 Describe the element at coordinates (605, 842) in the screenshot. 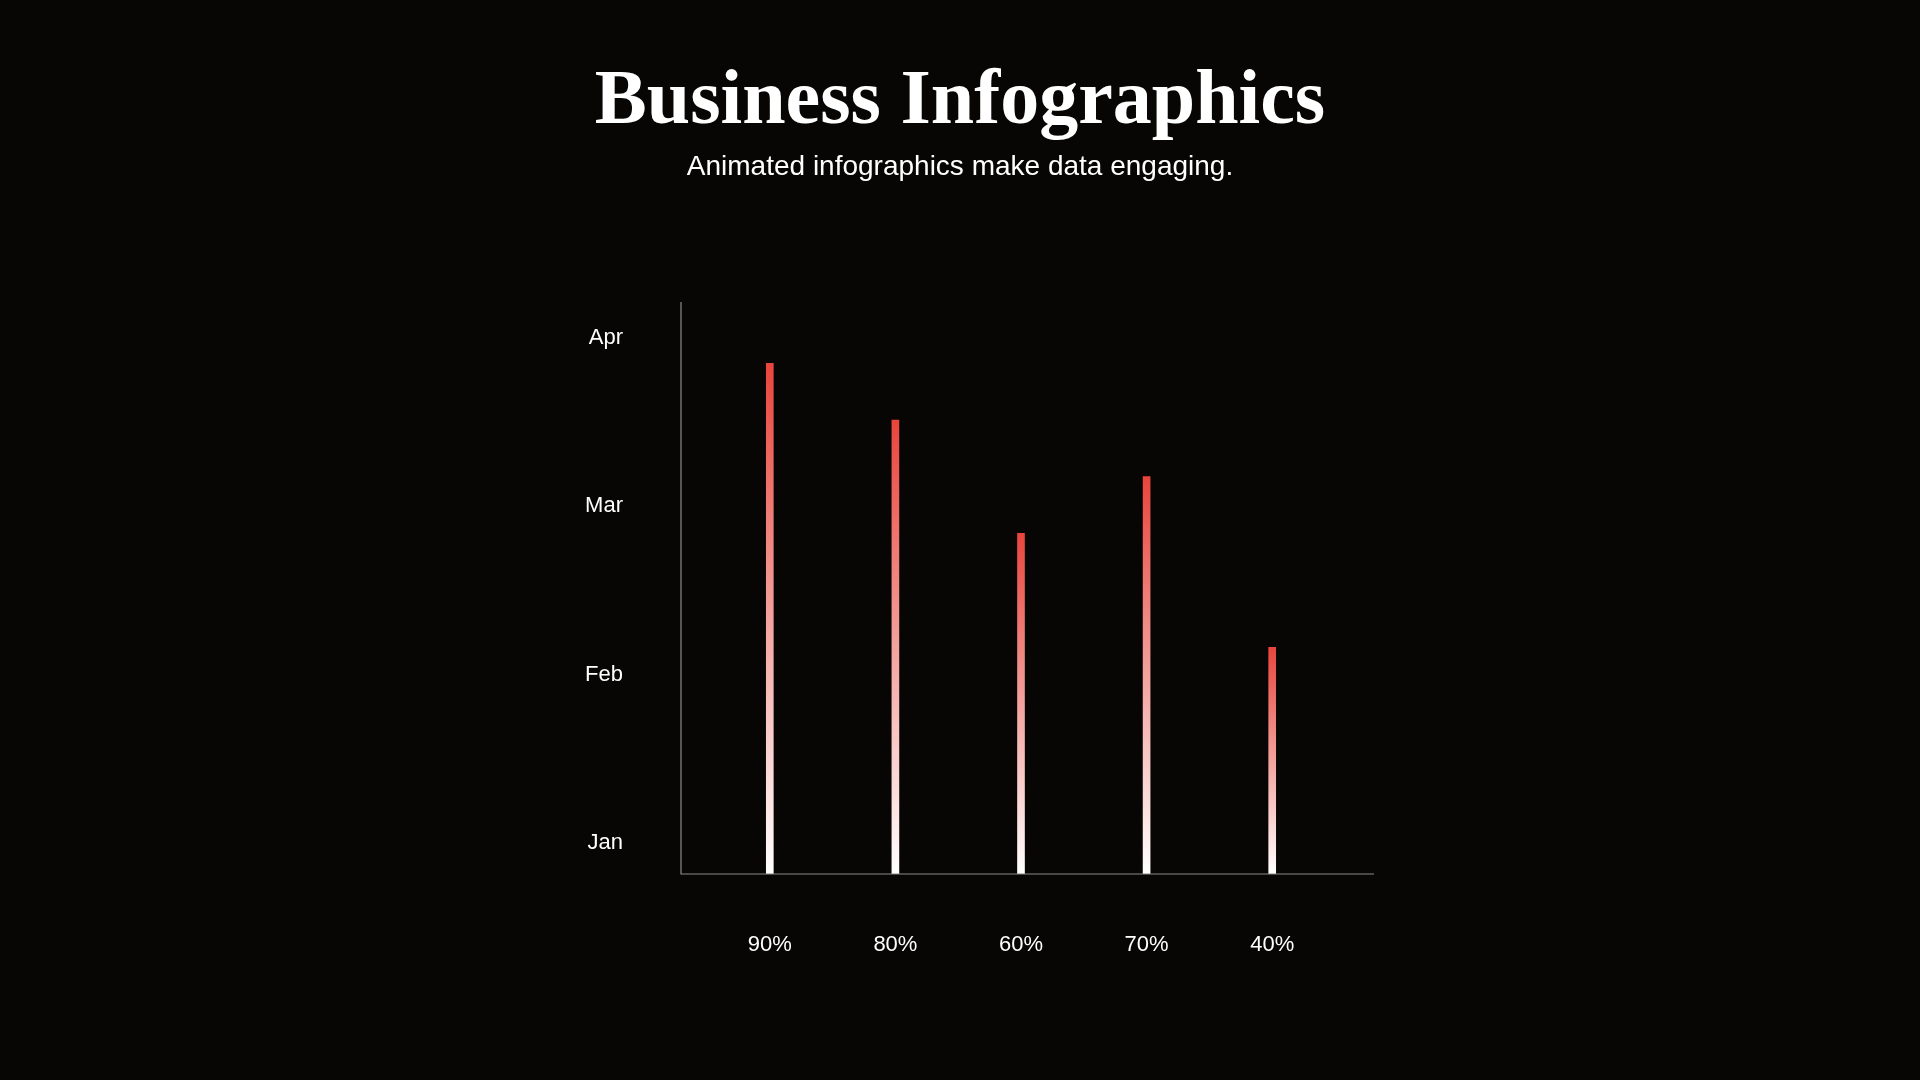

I see `text: Jan` at that location.